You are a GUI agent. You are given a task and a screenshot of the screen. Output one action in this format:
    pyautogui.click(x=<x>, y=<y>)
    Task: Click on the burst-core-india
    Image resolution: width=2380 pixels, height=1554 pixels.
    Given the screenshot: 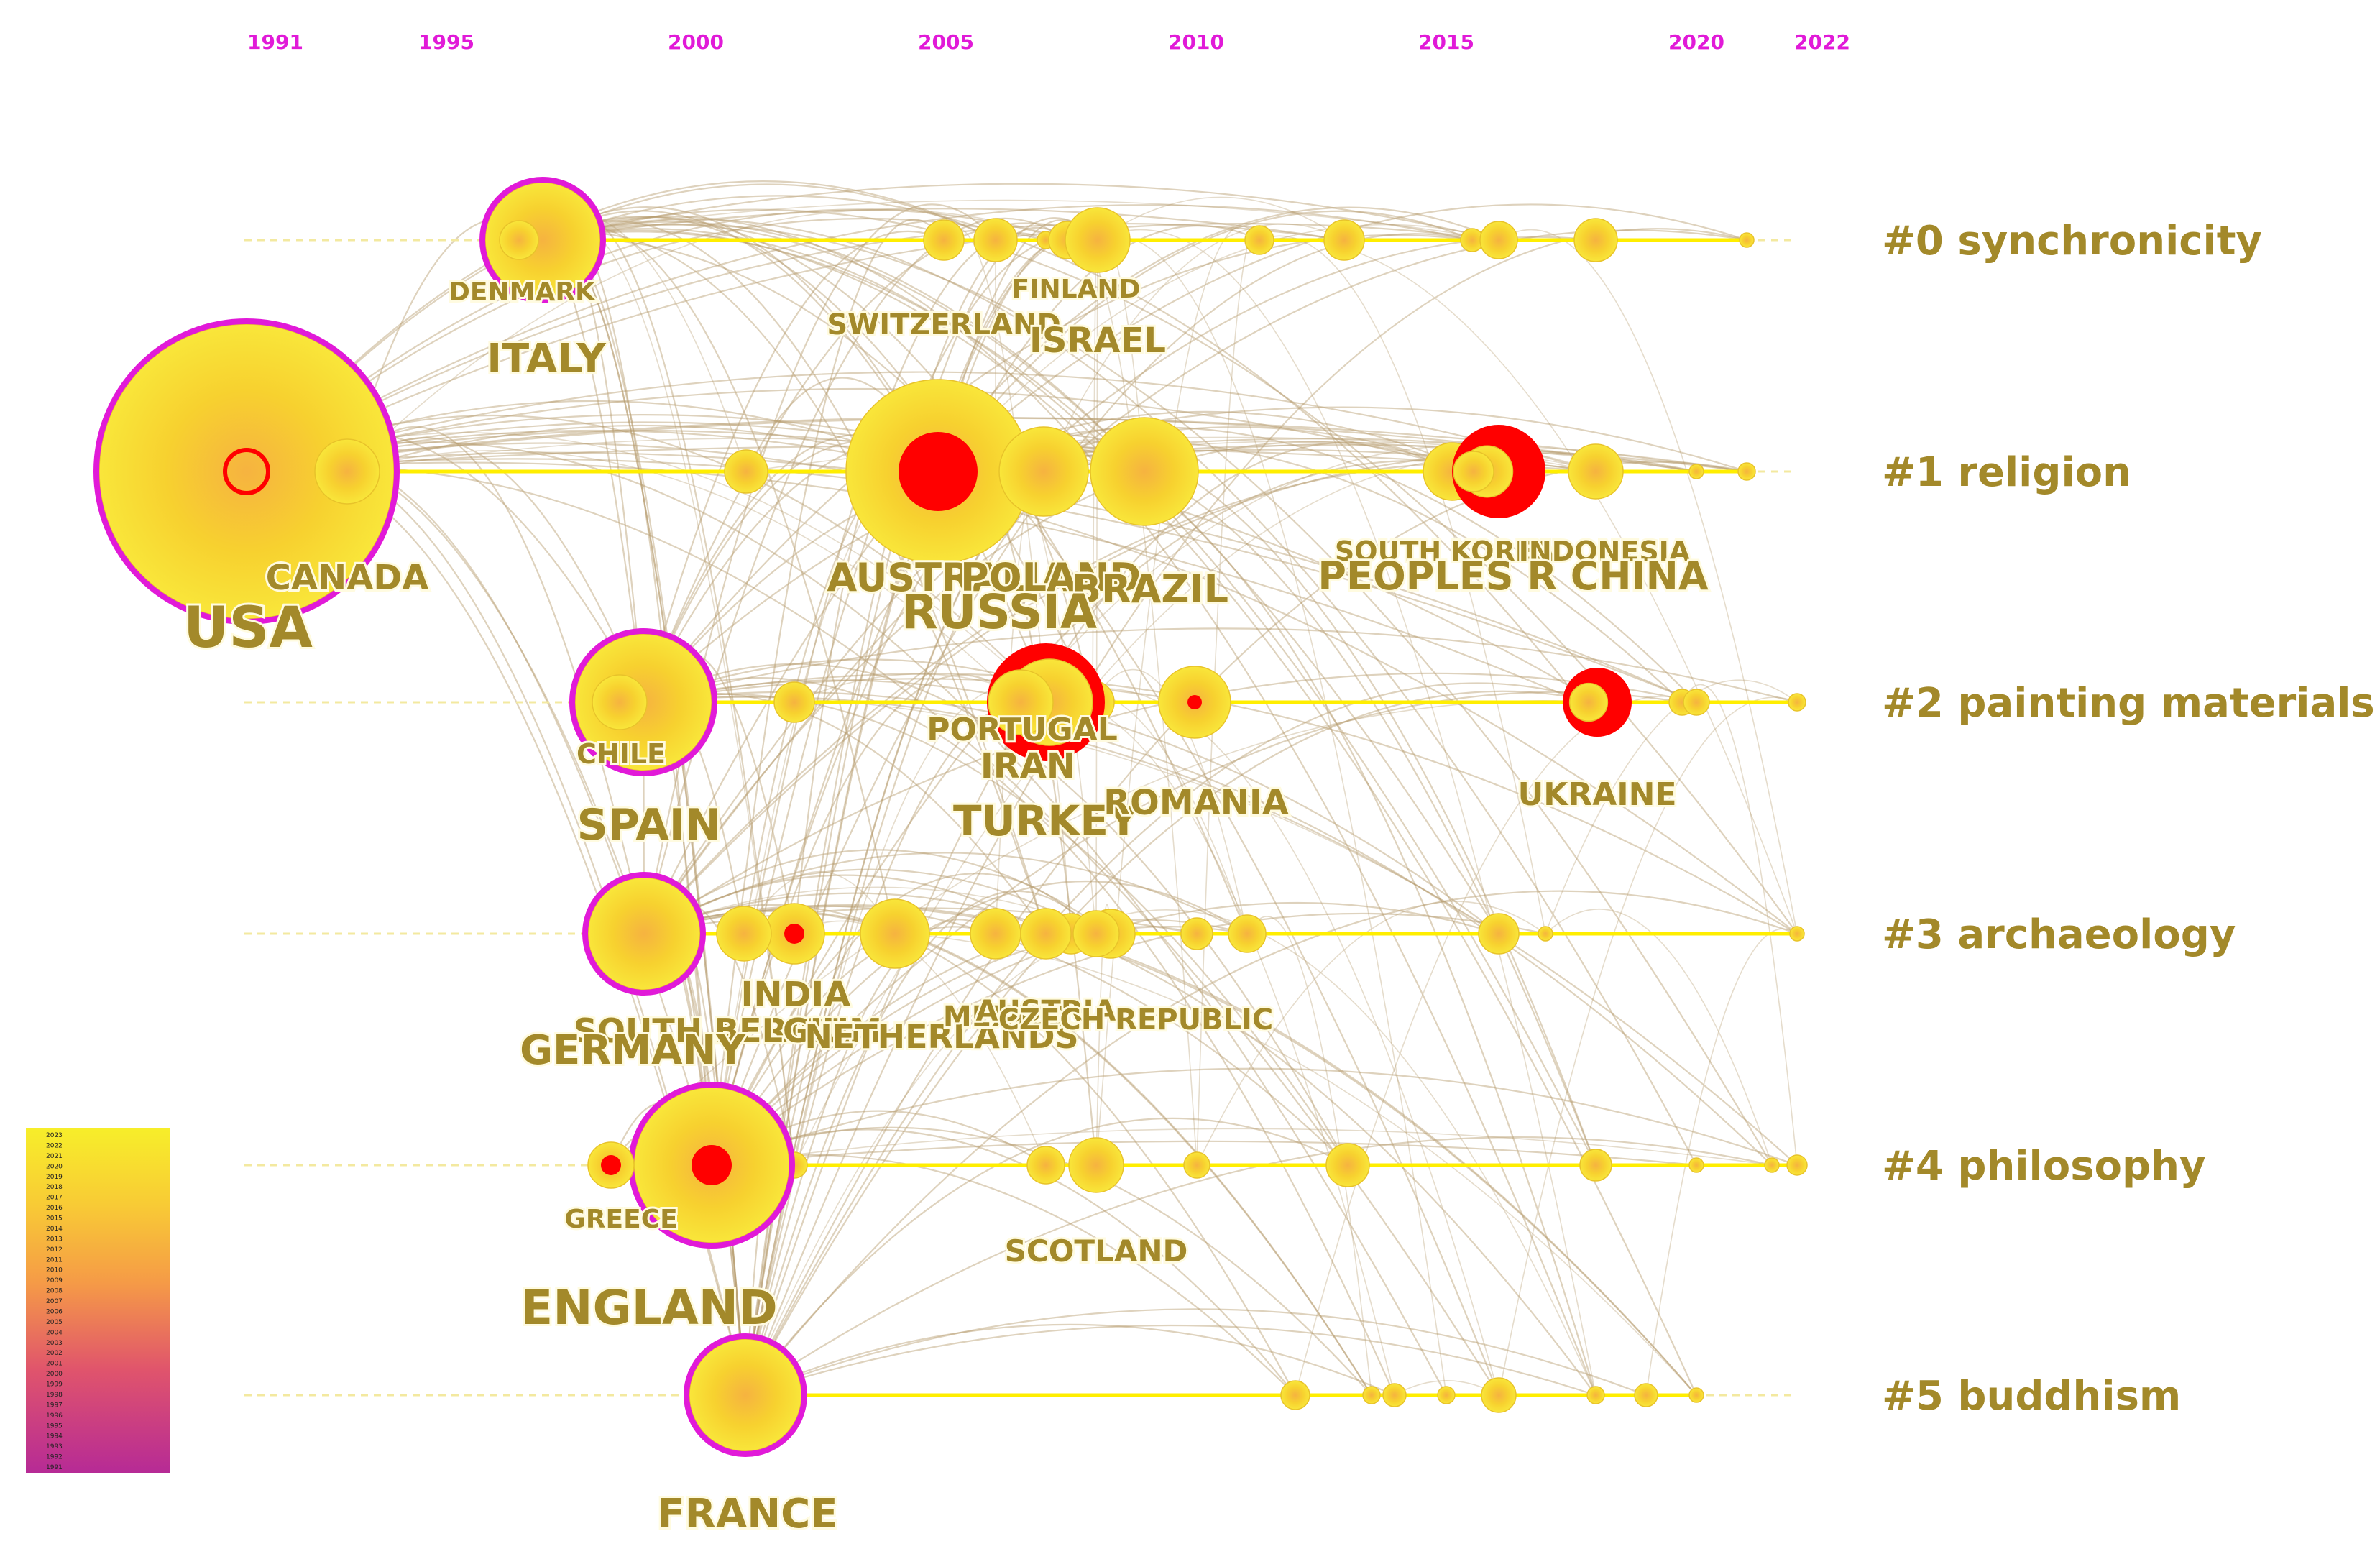 What is the action you would take?
    pyautogui.click(x=794, y=934)
    